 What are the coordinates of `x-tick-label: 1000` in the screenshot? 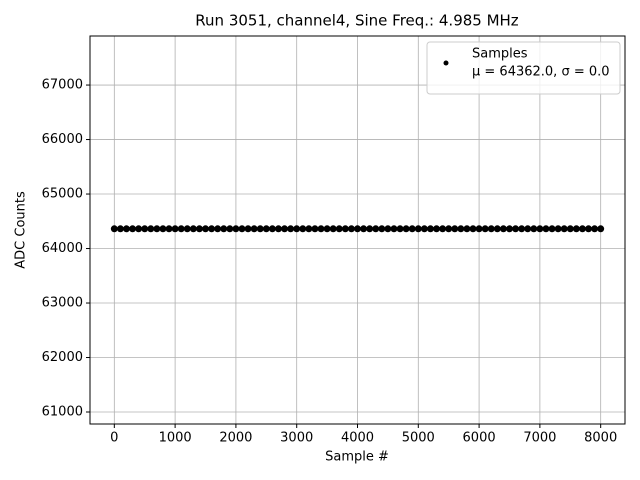 It's located at (175, 438).